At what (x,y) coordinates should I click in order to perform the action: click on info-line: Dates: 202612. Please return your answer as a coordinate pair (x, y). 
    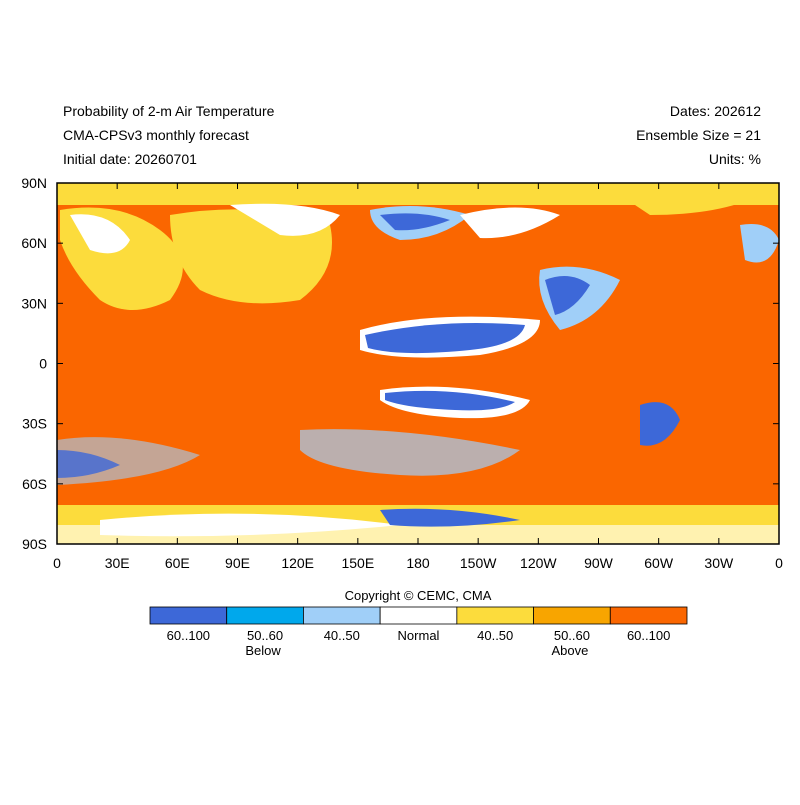
    Looking at the image, I should click on (715, 111).